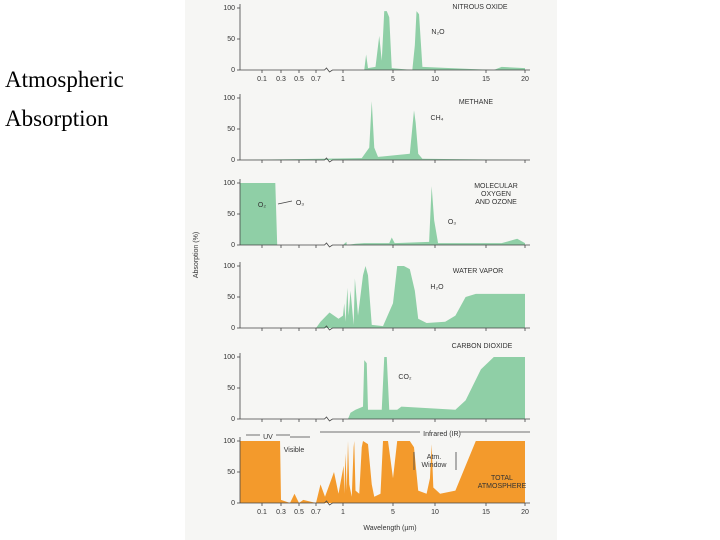 Image resolution: width=720 pixels, height=540 pixels. I want to click on annotation: UV, so click(268, 437).